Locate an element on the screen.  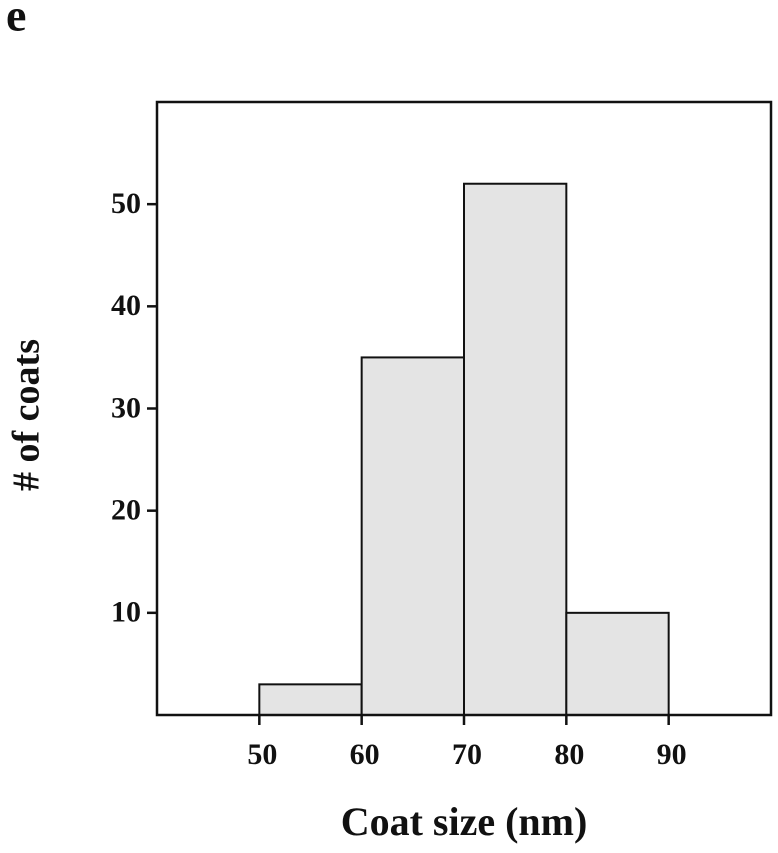
y-tick-label: 50 is located at coordinates (126, 203).